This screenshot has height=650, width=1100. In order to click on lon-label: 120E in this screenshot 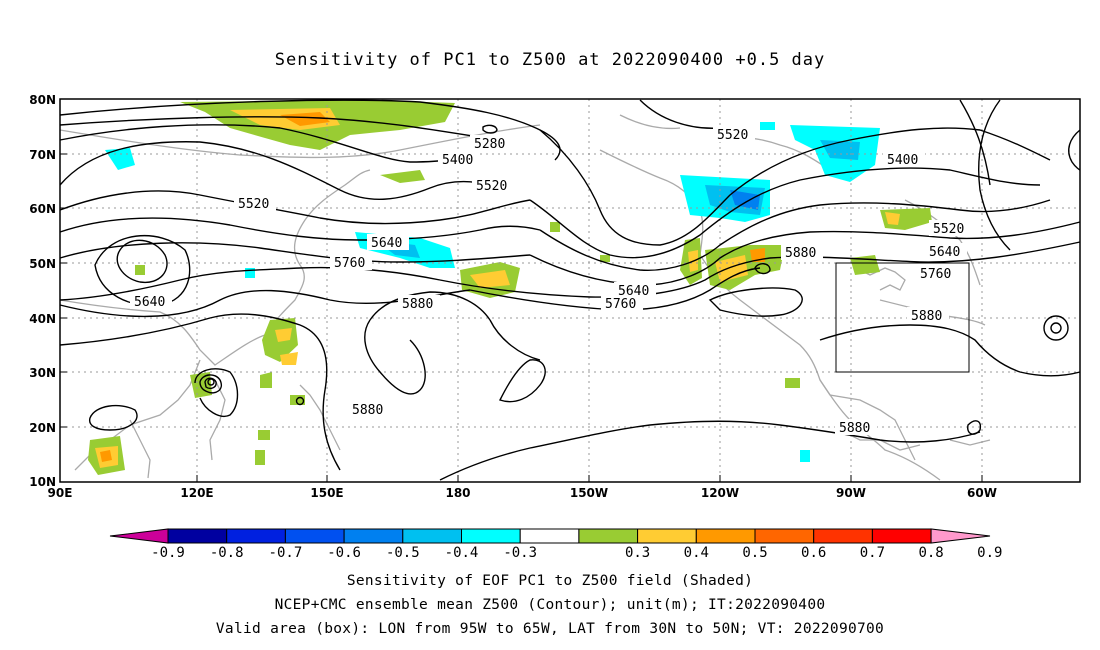, I will do `click(196, 493)`.